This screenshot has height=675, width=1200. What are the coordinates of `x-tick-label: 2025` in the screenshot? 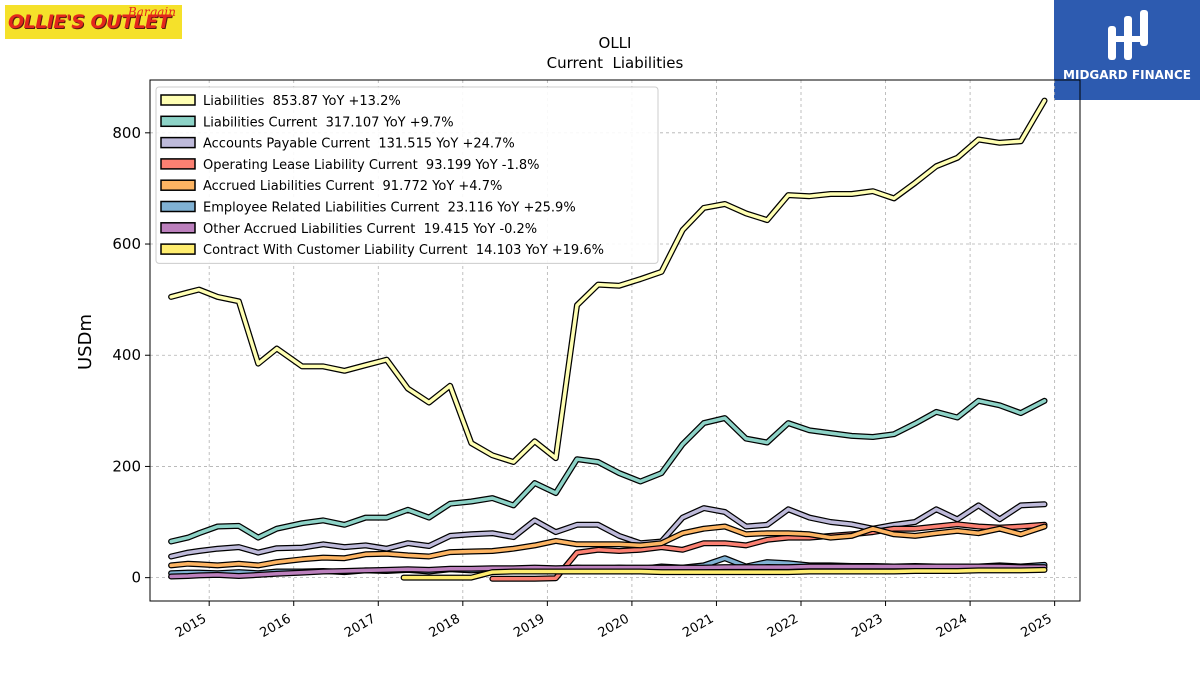 It's located at (1036, 626).